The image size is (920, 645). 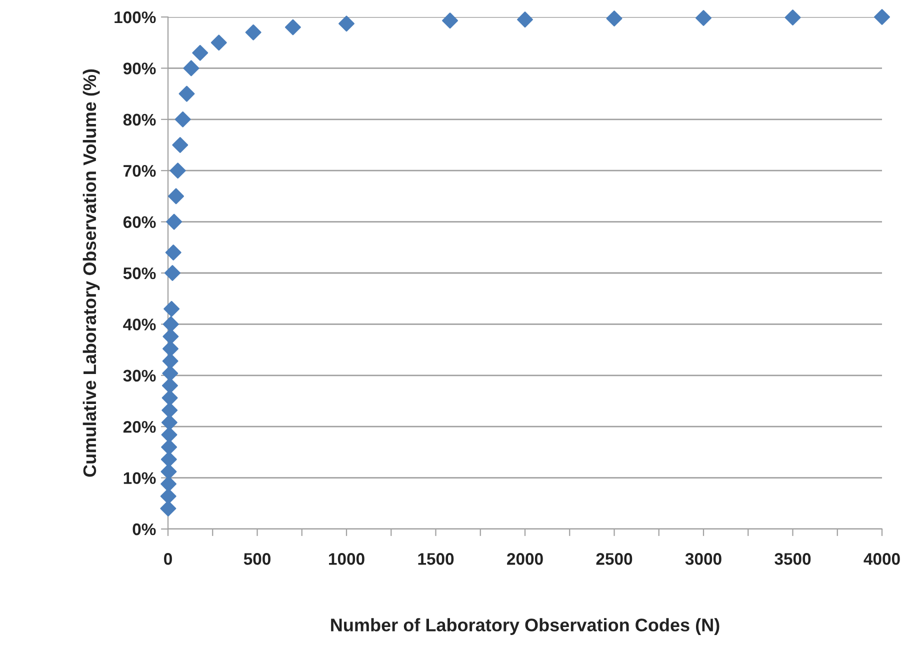 I want to click on y-tick-label: 100%, so click(x=135, y=17).